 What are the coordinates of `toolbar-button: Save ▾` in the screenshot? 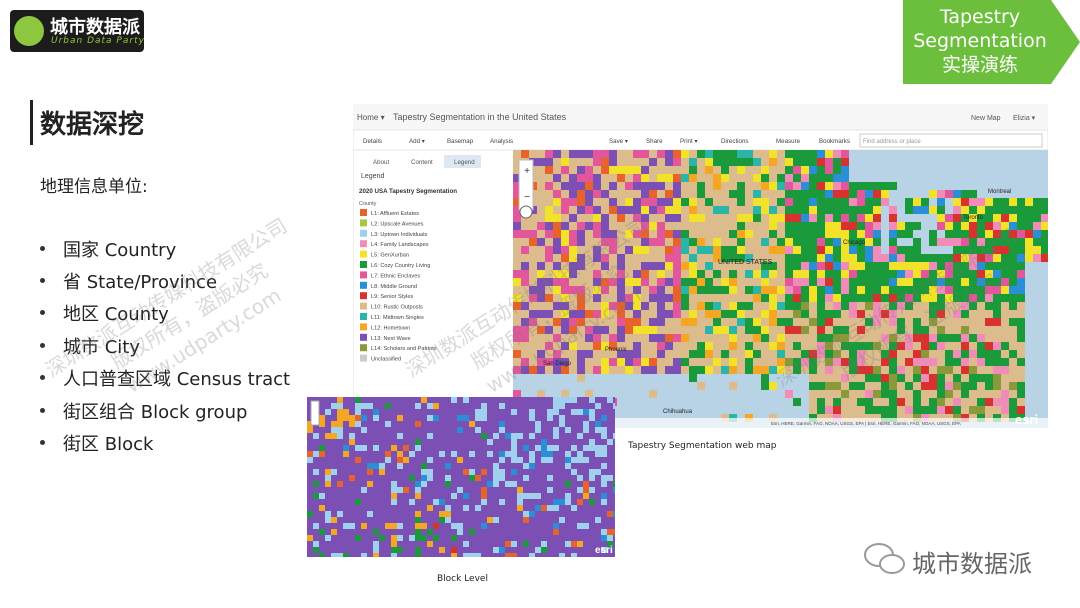 It's located at (618, 141).